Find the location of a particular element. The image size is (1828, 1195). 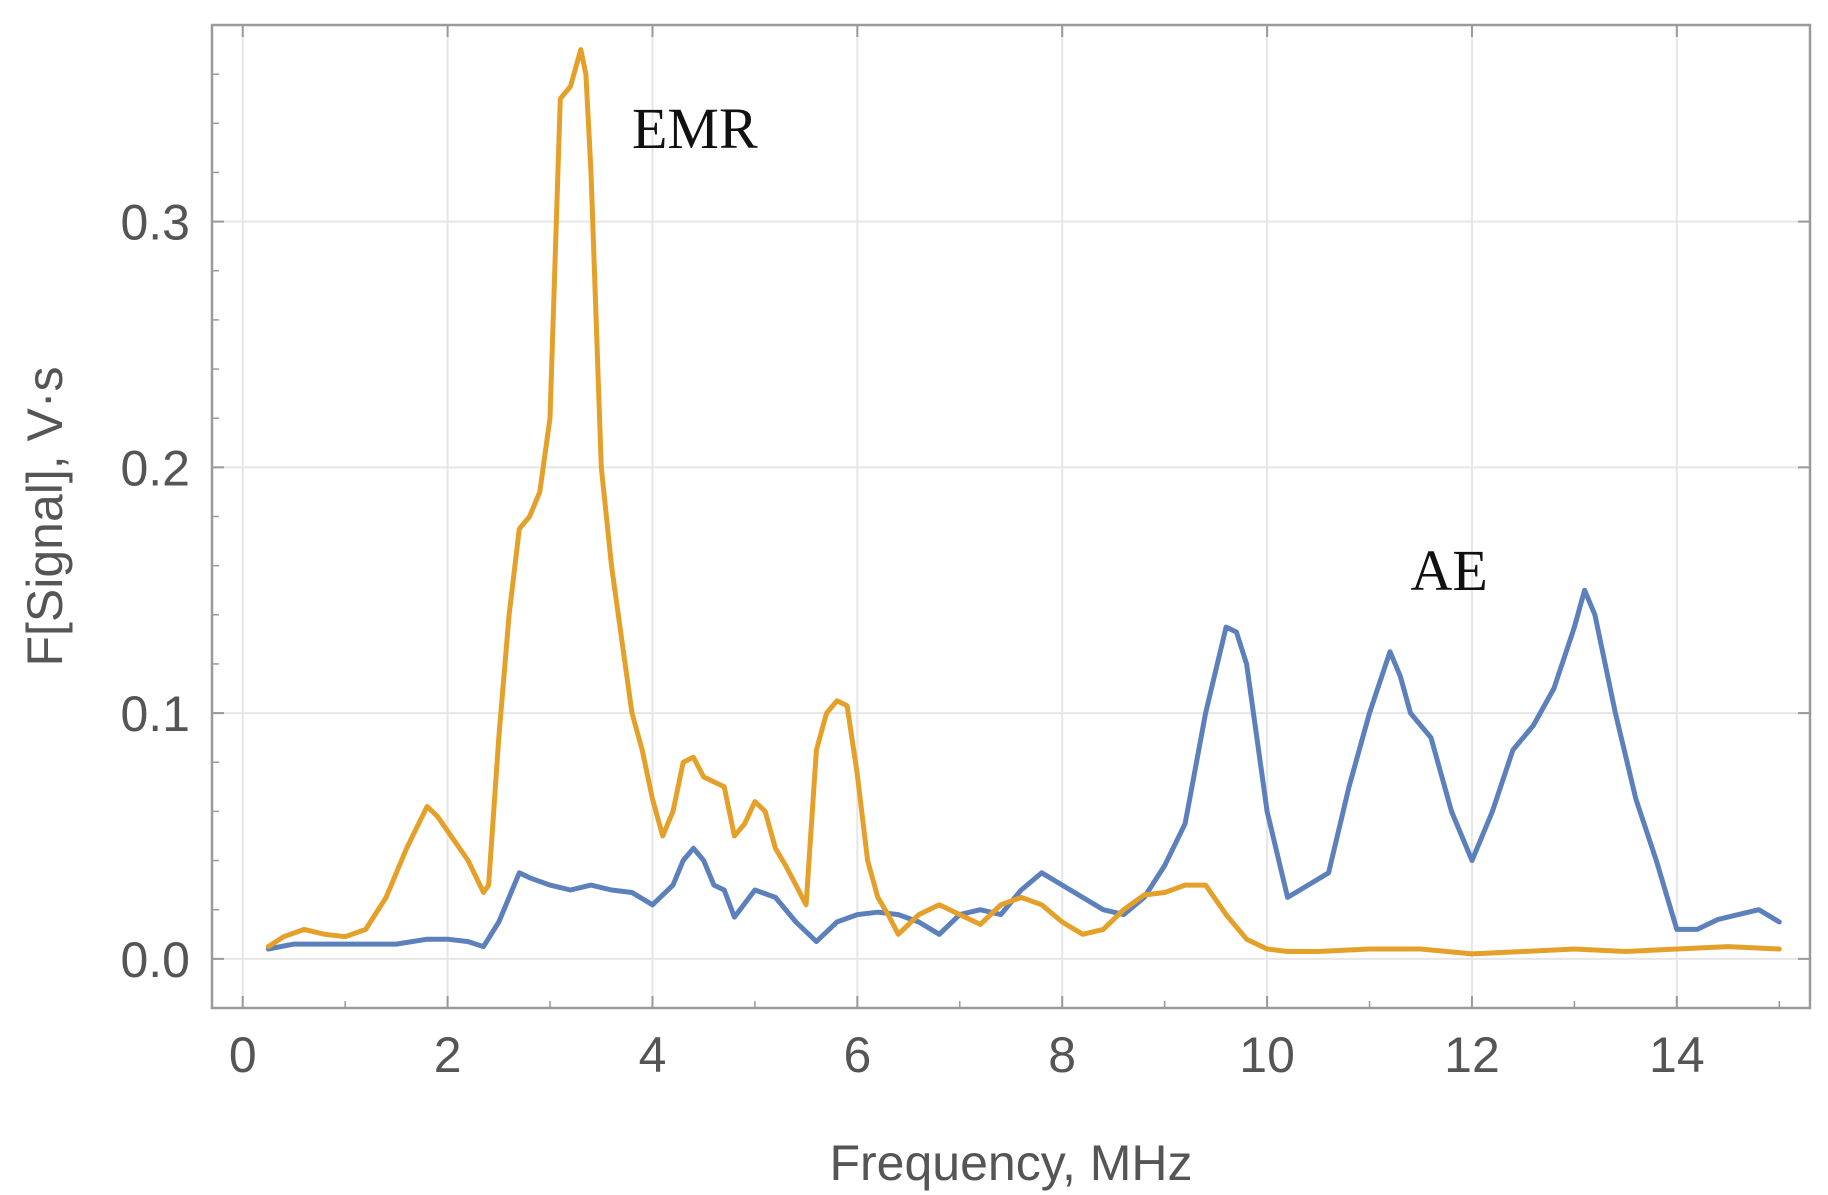

annotation-label: EMR is located at coordinates (695, 128).